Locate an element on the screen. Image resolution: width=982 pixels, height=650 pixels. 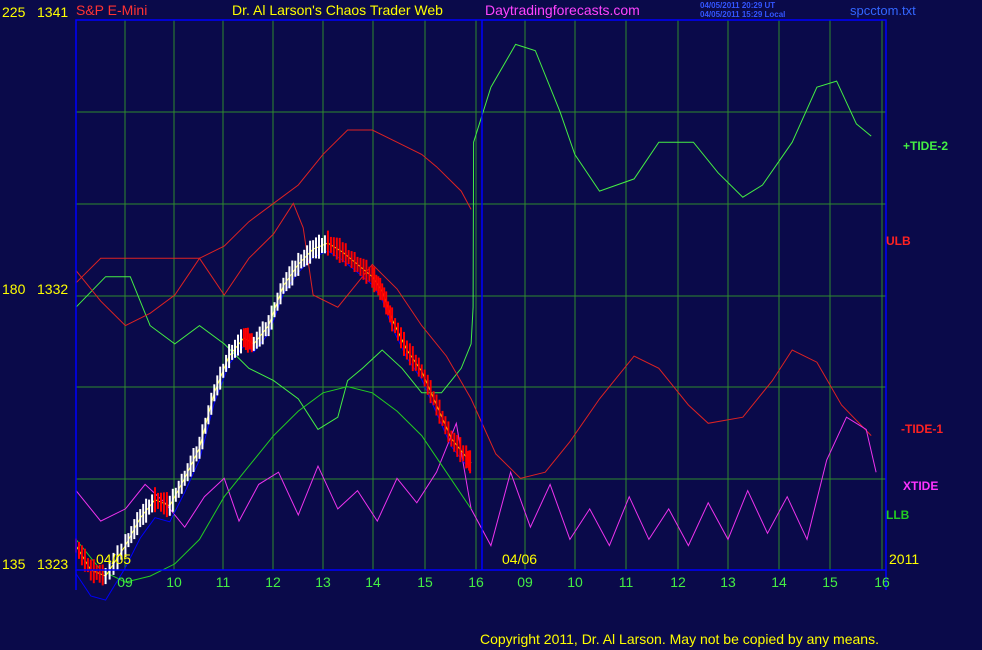
y-top-level: 225 is located at coordinates (14, 12).